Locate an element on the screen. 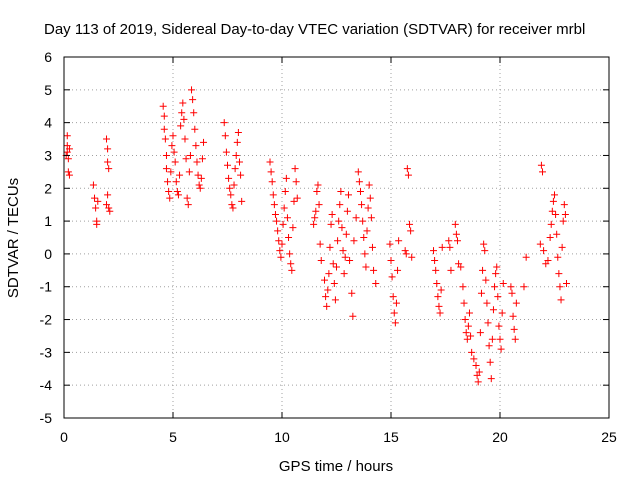 This screenshot has width=640, height=480. y-tick-label: 0 is located at coordinates (48, 254).